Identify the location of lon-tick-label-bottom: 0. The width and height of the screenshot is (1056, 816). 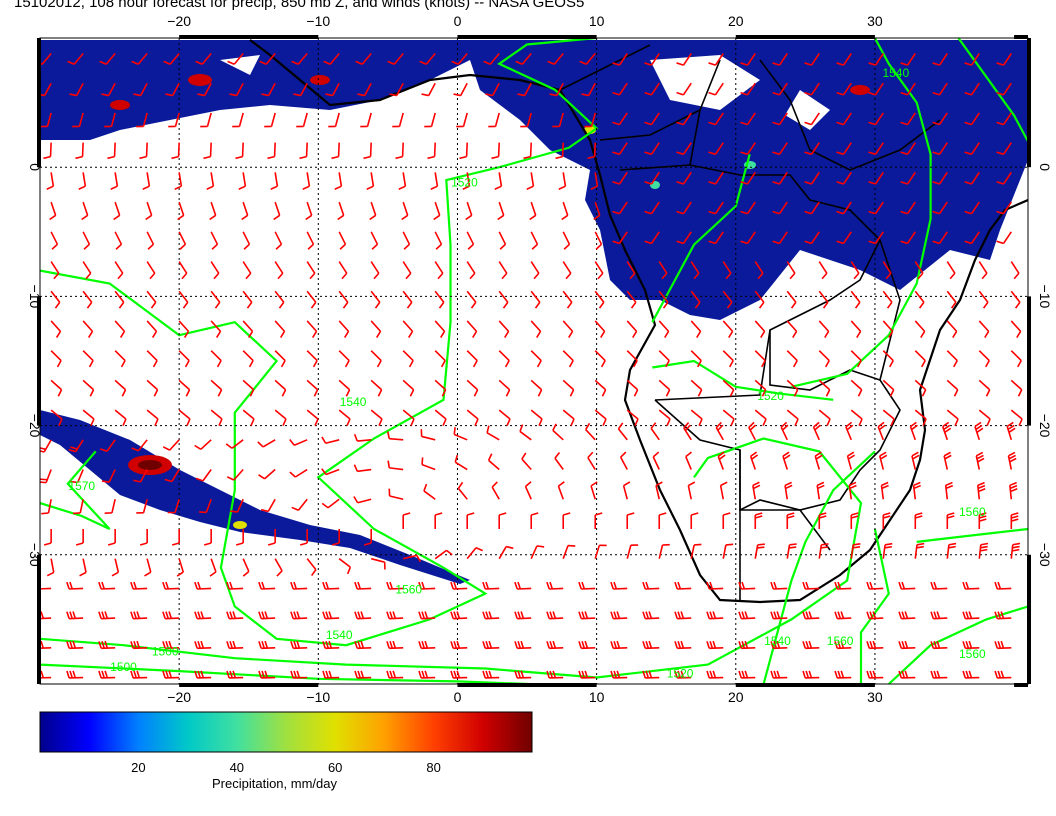
(458, 697).